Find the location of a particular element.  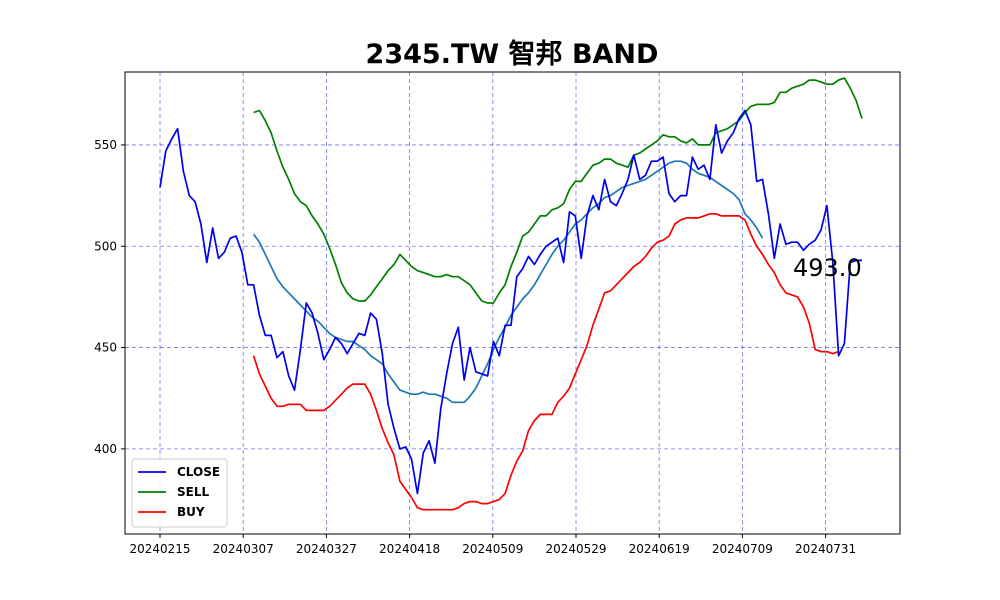

legend: CLOSE SELL BUY is located at coordinates (179, 493).